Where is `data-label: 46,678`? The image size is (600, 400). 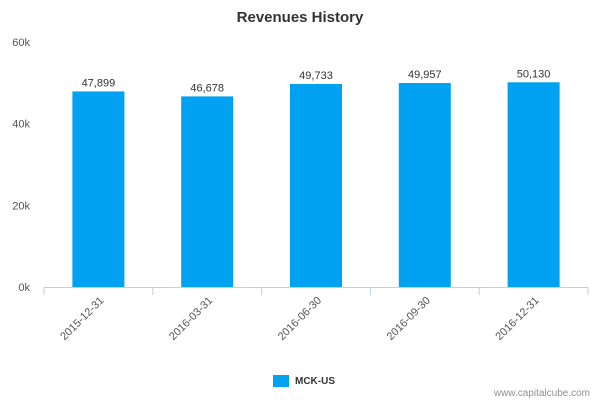
data-label: 46,678 is located at coordinates (207, 88).